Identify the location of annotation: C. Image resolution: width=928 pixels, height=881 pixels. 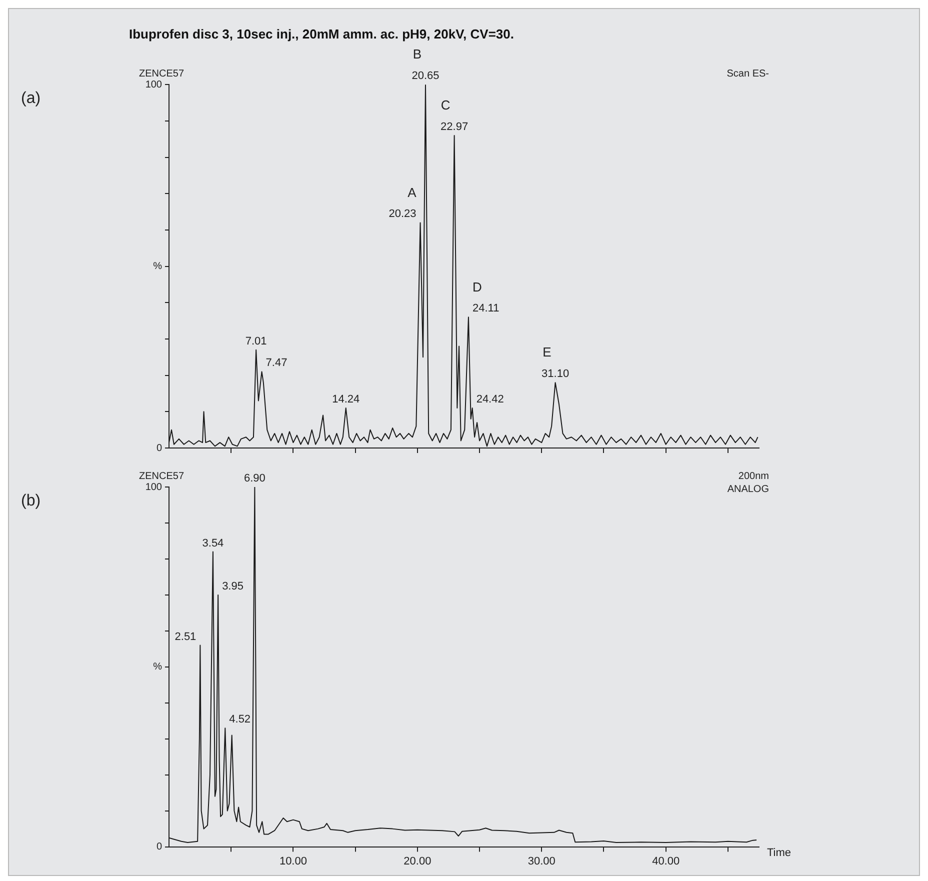
(445, 105).